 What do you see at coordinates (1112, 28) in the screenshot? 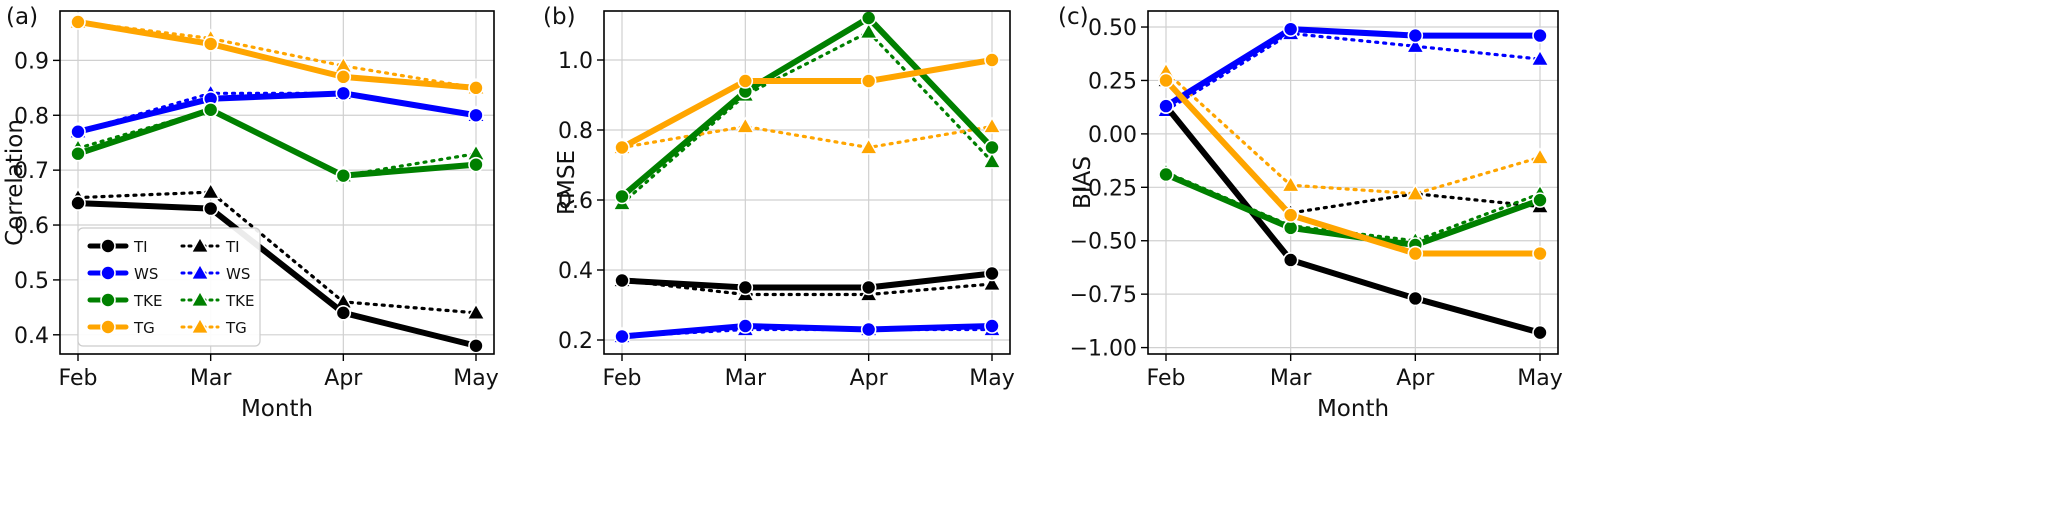
I see `y-tick-label: 0.50` at bounding box center [1112, 28].